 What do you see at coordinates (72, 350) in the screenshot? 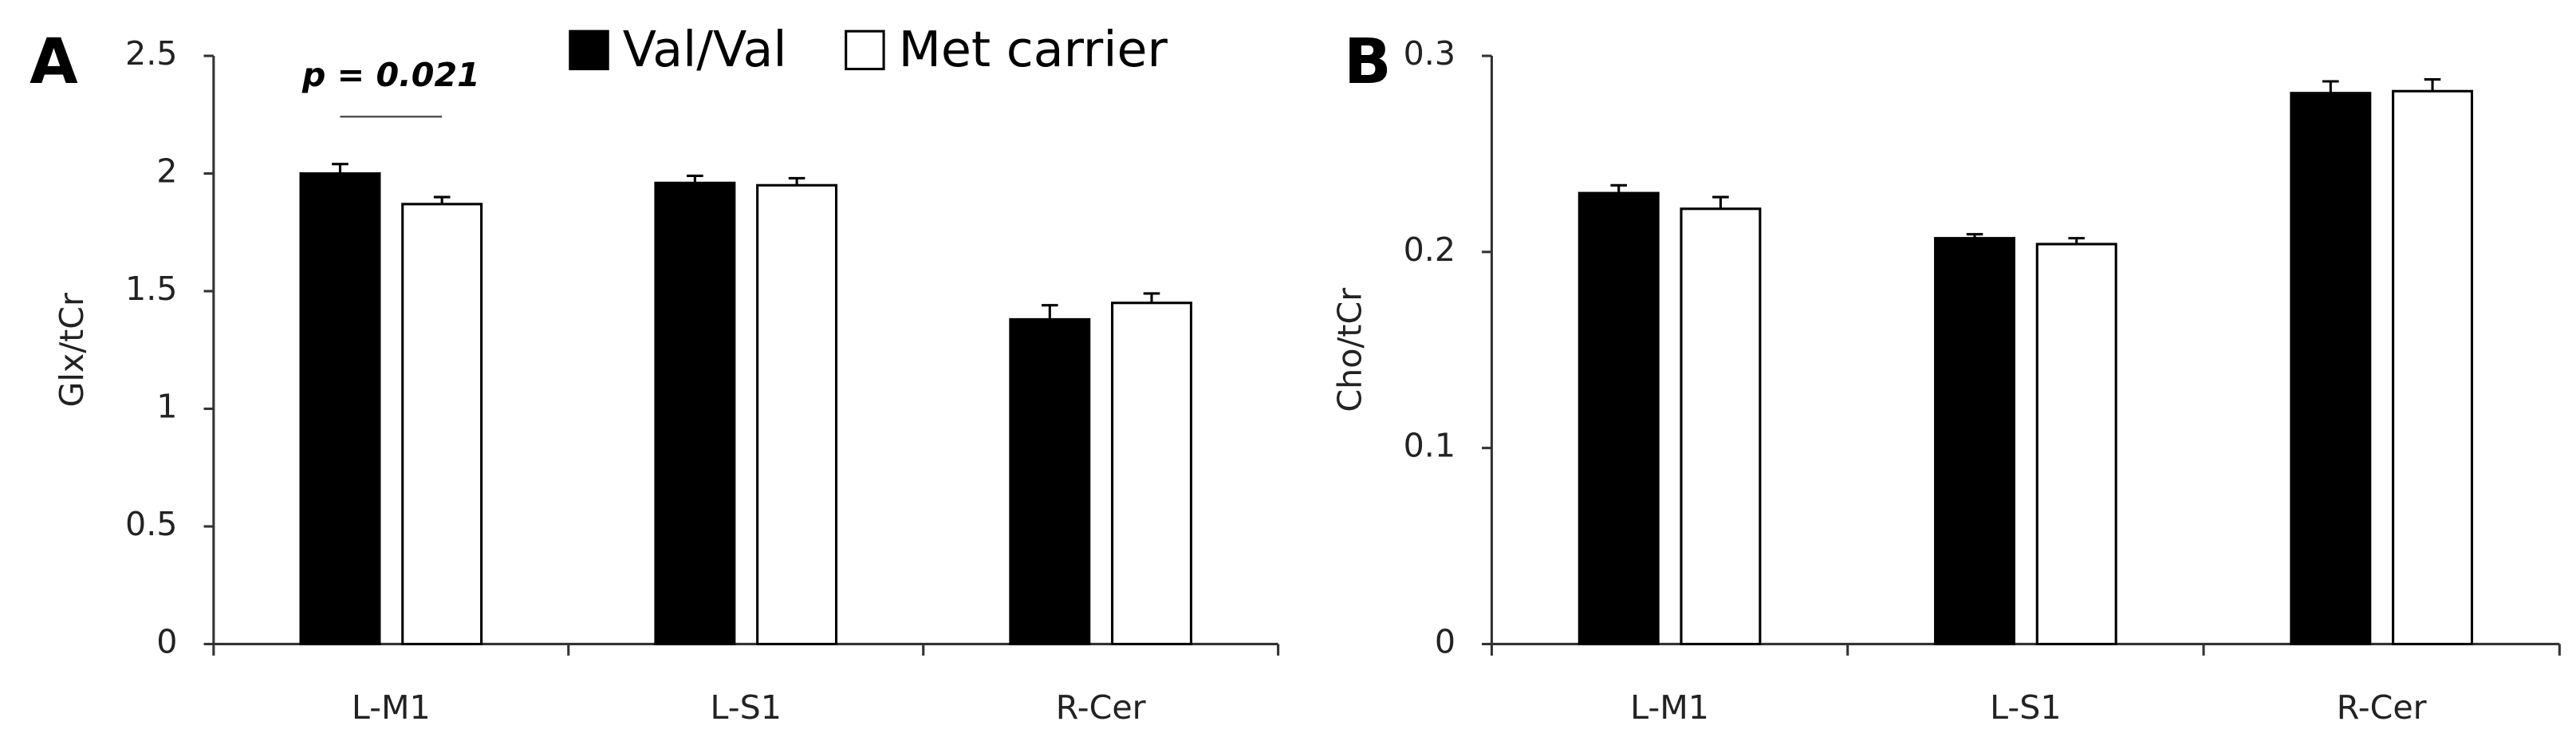
I see `y-axis-label: Glx/tCr` at bounding box center [72, 350].